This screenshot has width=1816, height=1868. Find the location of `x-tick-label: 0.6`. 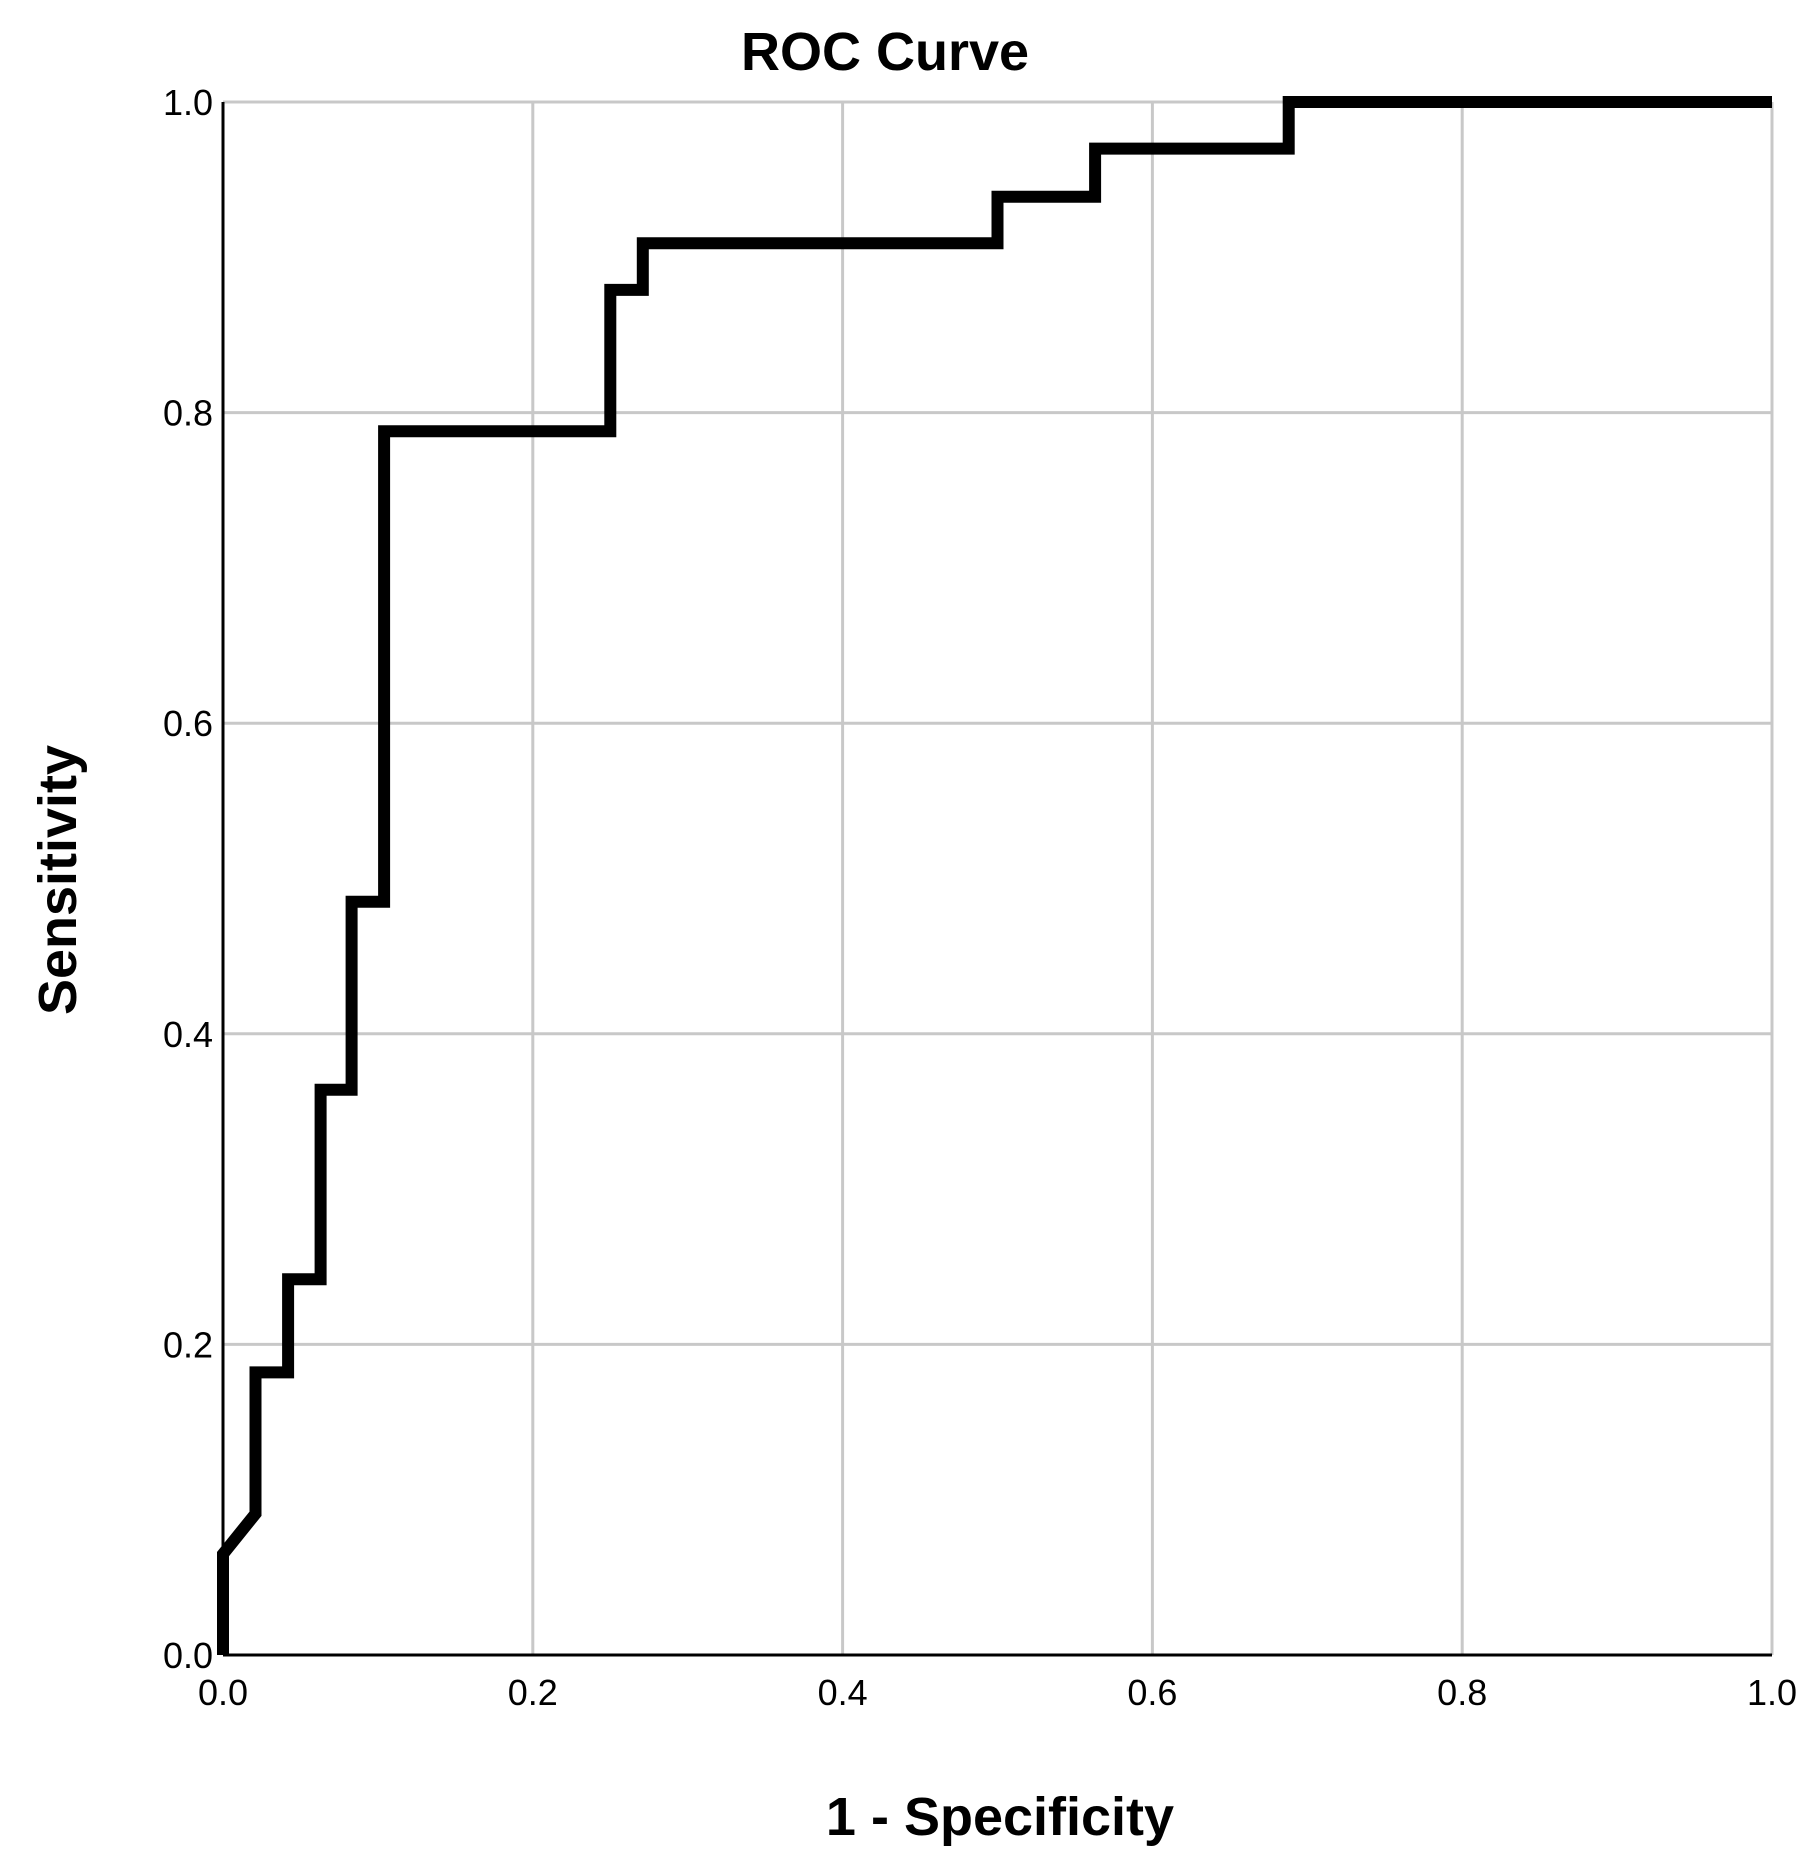

x-tick-label: 0.6 is located at coordinates (1152, 1692).